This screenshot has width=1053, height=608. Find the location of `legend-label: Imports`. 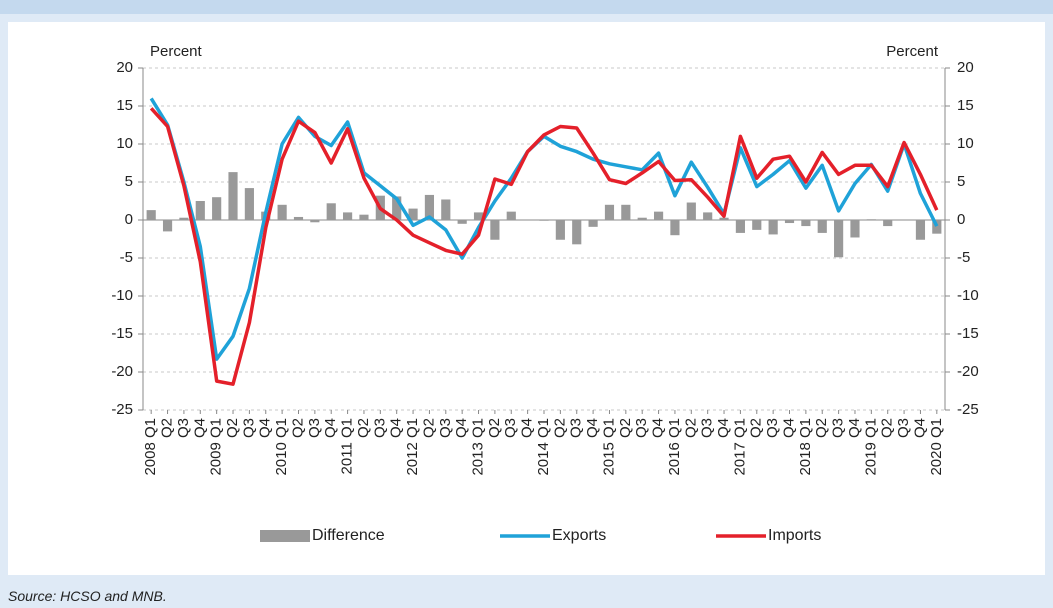

legend-label: Imports is located at coordinates (794, 535).